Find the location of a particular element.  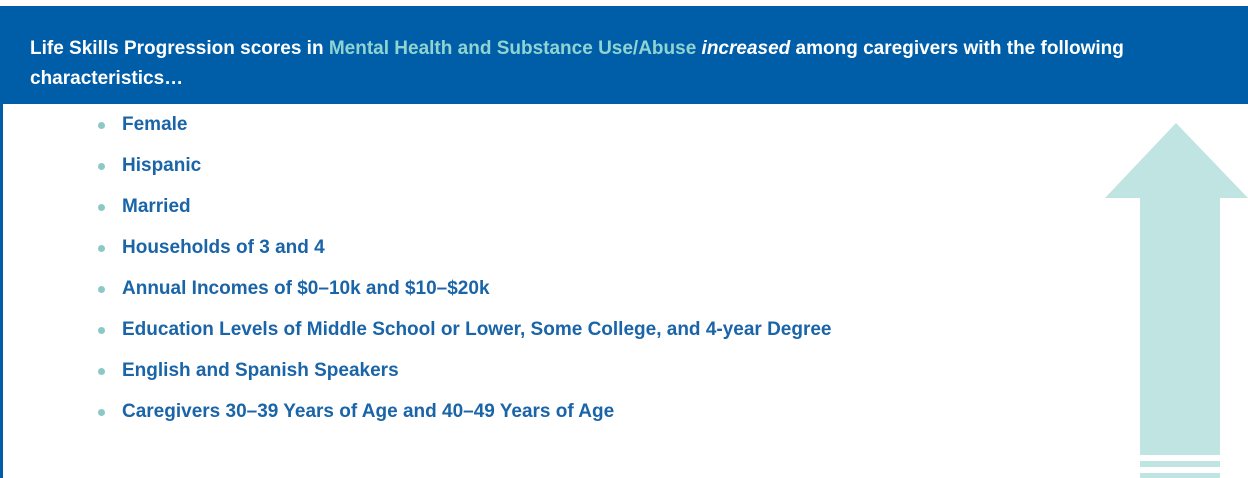

bullet-item: Married is located at coordinates (491, 207).